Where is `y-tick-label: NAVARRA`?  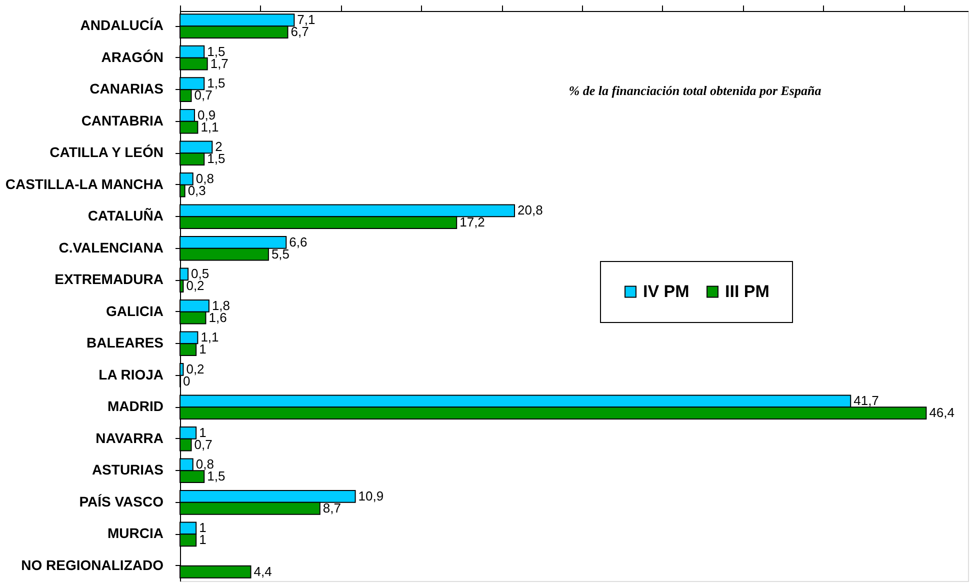 y-tick-label: NAVARRA is located at coordinates (130, 438).